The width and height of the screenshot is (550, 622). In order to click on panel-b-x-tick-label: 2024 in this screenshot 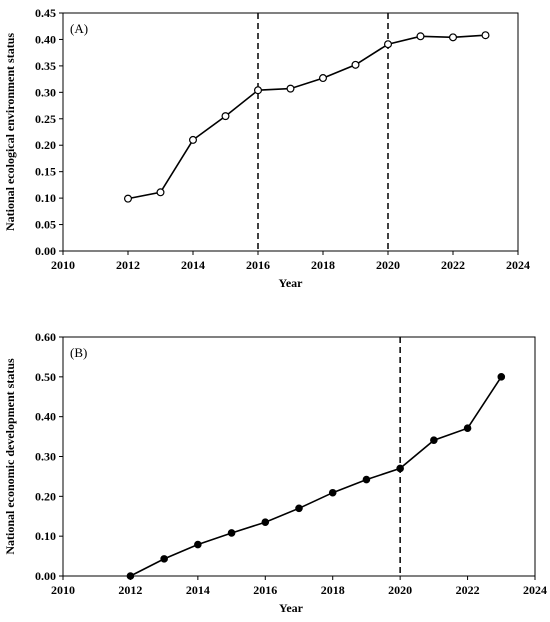, I will do `click(535, 590)`.